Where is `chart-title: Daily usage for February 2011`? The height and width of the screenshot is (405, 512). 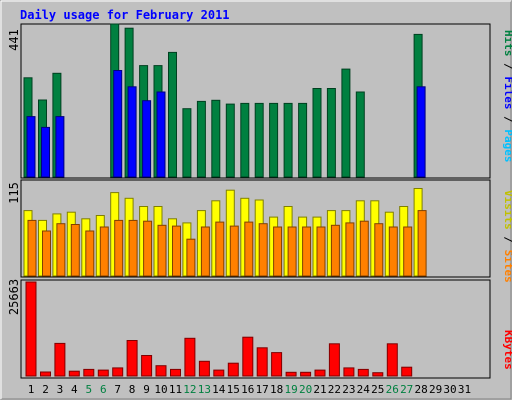 chart-title: Daily usage for February 2011 is located at coordinates (125, 15).